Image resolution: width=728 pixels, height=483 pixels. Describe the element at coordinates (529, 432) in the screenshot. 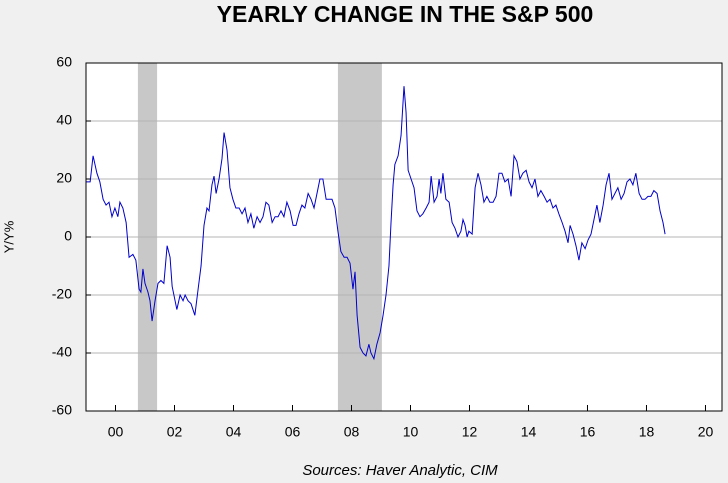

I see `x-tick-label: 14` at that location.